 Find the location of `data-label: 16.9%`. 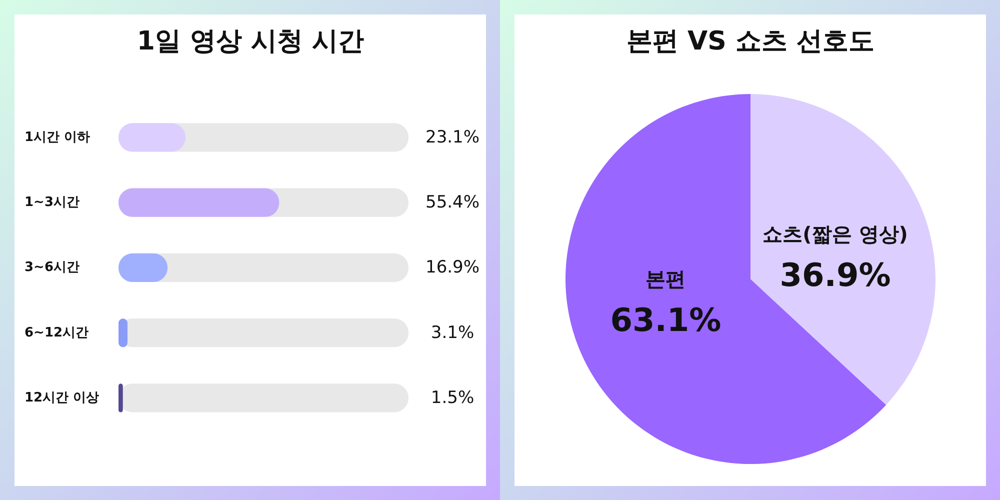

data-label: 16.9% is located at coordinates (453, 268).